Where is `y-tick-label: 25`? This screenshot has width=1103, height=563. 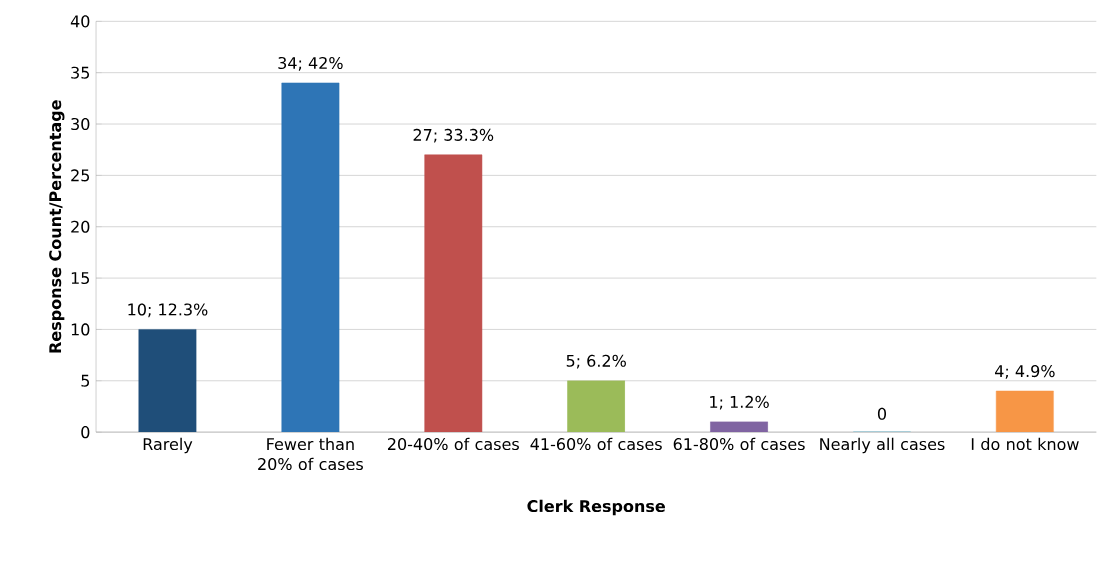 y-tick-label: 25 is located at coordinates (80, 175).